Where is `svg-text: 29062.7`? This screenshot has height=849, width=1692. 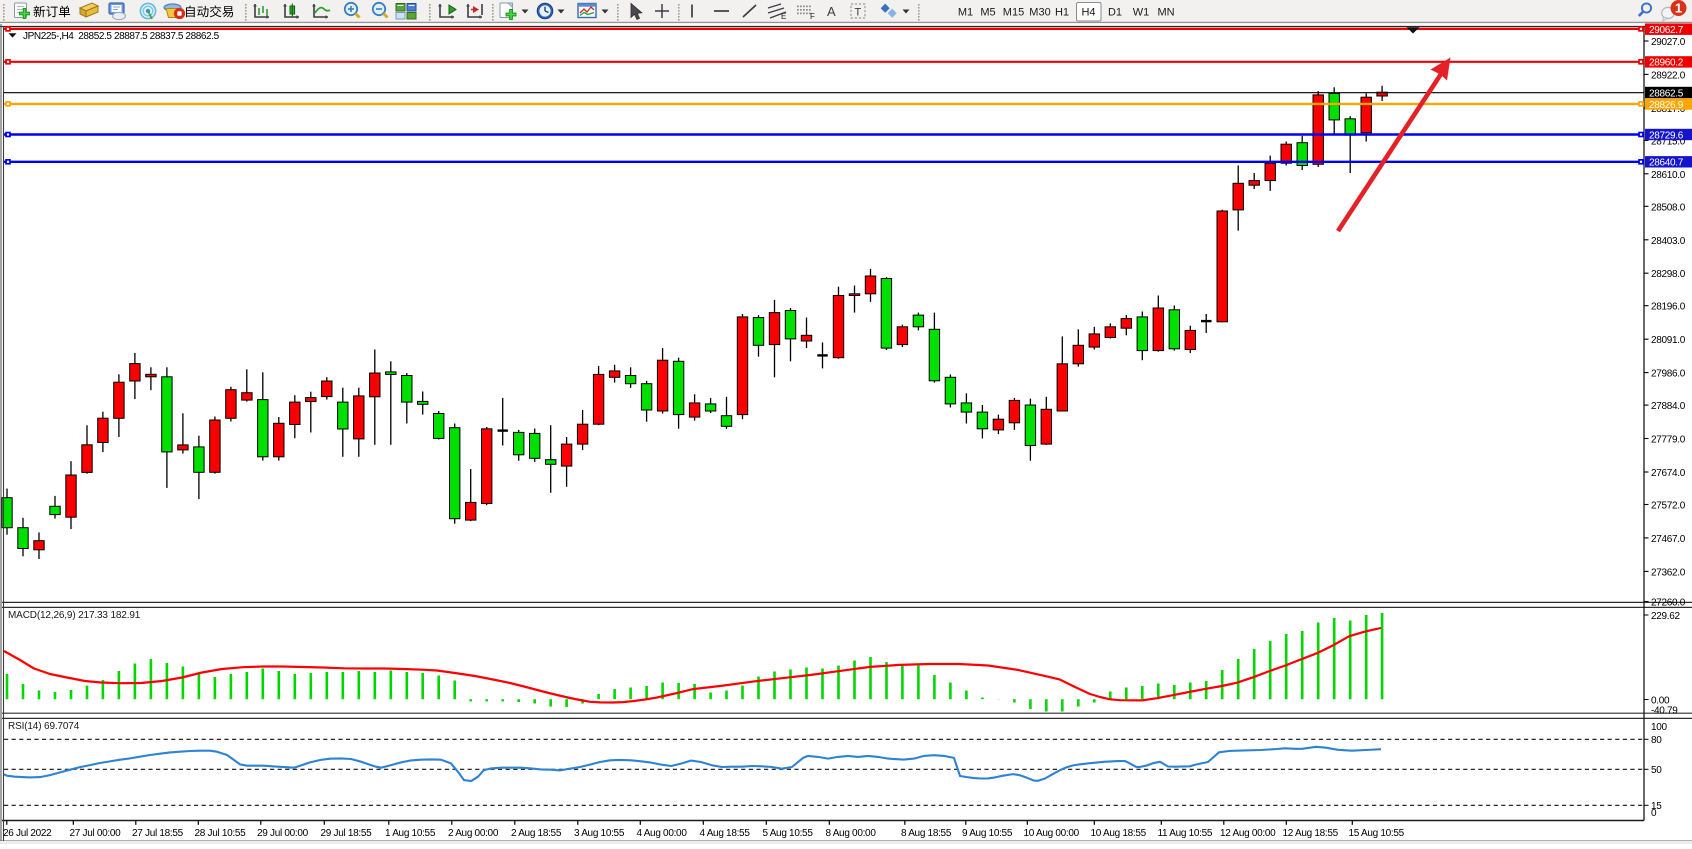
svg-text: 29062.7 is located at coordinates (1666, 30).